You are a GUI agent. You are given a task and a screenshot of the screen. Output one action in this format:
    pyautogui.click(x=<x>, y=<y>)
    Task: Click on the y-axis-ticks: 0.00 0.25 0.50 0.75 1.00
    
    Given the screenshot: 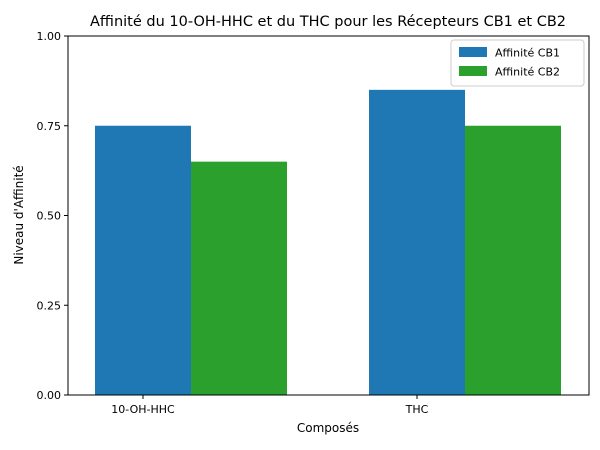 What is the action you would take?
    pyautogui.click(x=52, y=216)
    